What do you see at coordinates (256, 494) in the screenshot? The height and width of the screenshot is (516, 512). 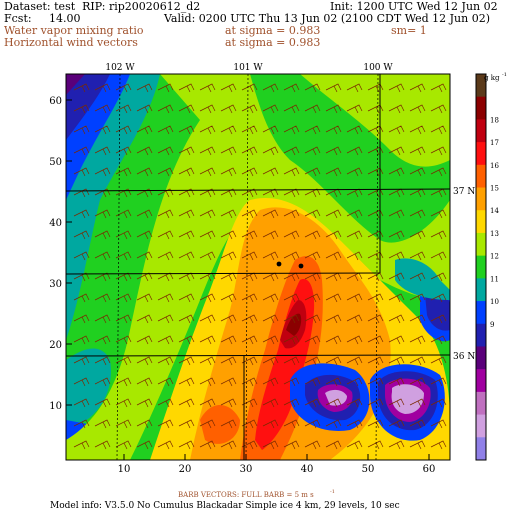 I see `barb-legend: BARB VECTORS: FULL BARB = 5 m s -1` at bounding box center [256, 494].